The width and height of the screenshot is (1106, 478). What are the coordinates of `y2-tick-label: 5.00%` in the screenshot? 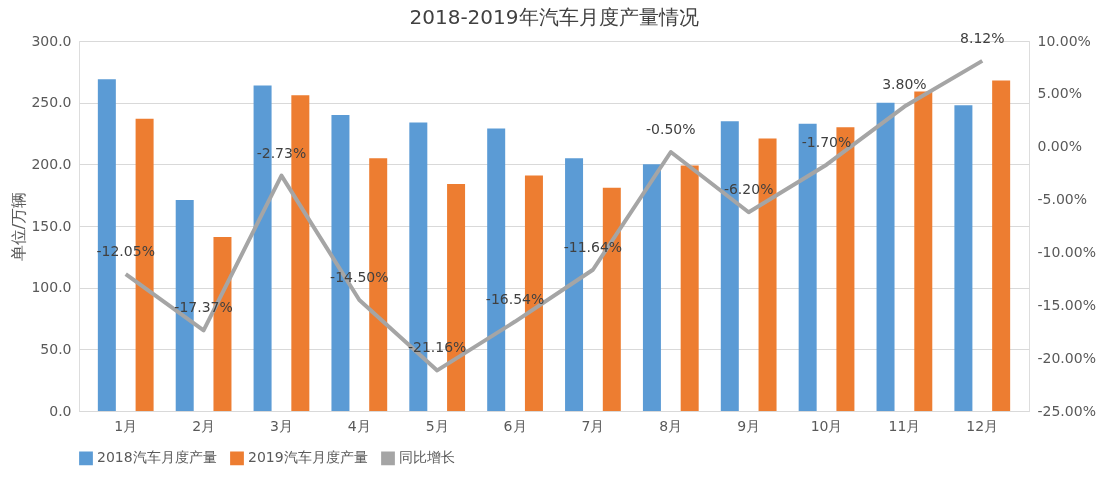 It's located at (1059, 93).